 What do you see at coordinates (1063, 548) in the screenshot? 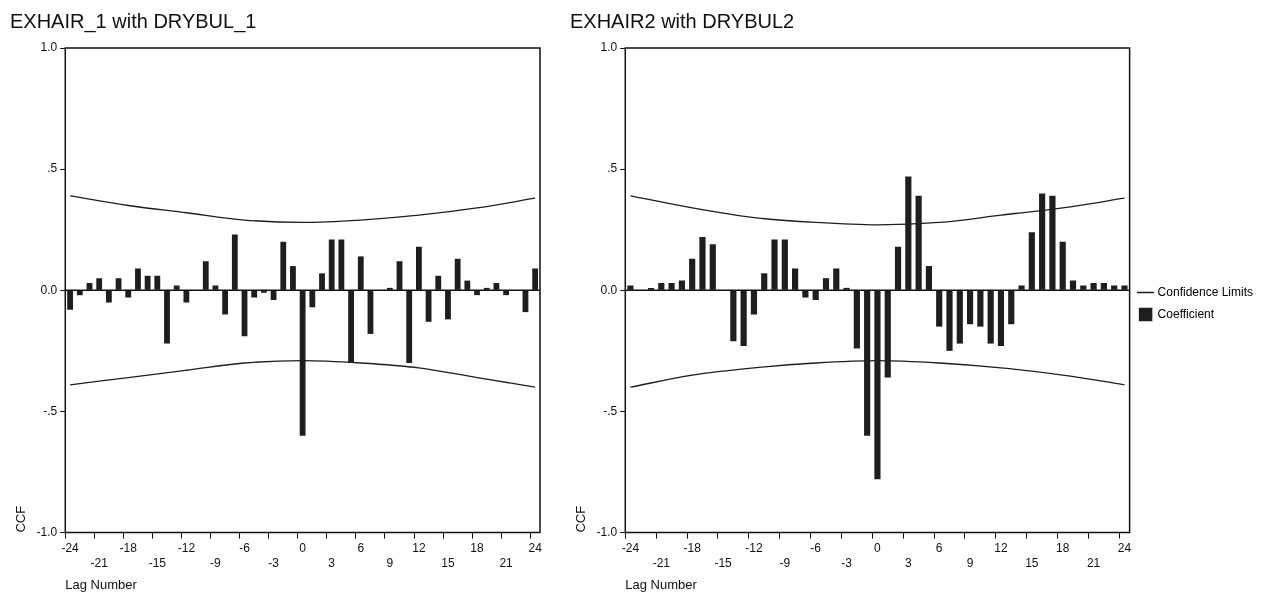
I see `x-tick-label: 18` at bounding box center [1063, 548].